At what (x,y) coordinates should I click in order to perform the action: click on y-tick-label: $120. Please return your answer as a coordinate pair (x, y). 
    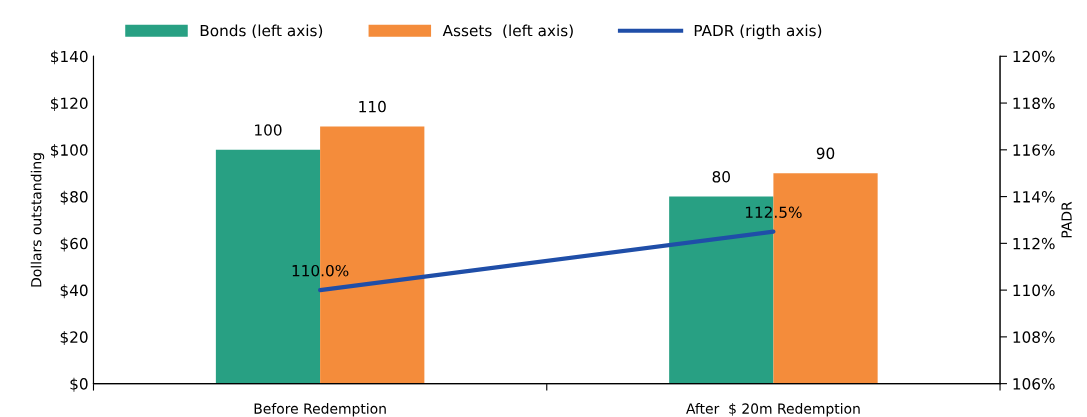
    Looking at the image, I should click on (69, 104).